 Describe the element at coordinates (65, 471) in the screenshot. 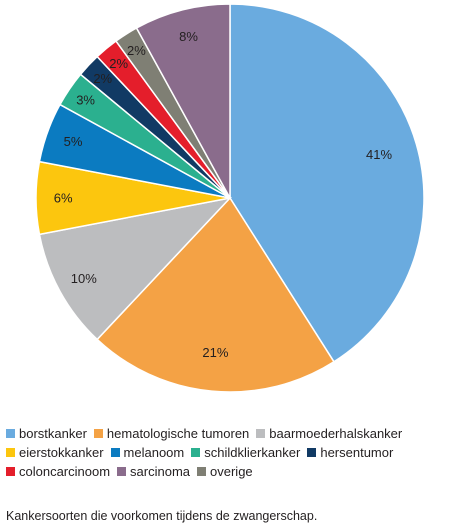

I see `legend-label: coloncarcinoom` at that location.